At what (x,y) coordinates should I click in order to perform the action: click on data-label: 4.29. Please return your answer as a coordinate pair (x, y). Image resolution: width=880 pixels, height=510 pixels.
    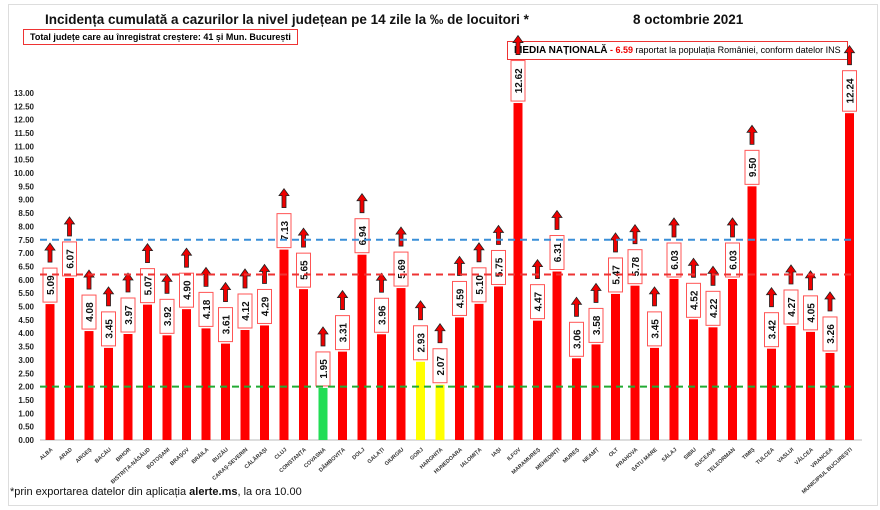
    Looking at the image, I should click on (266, 306).